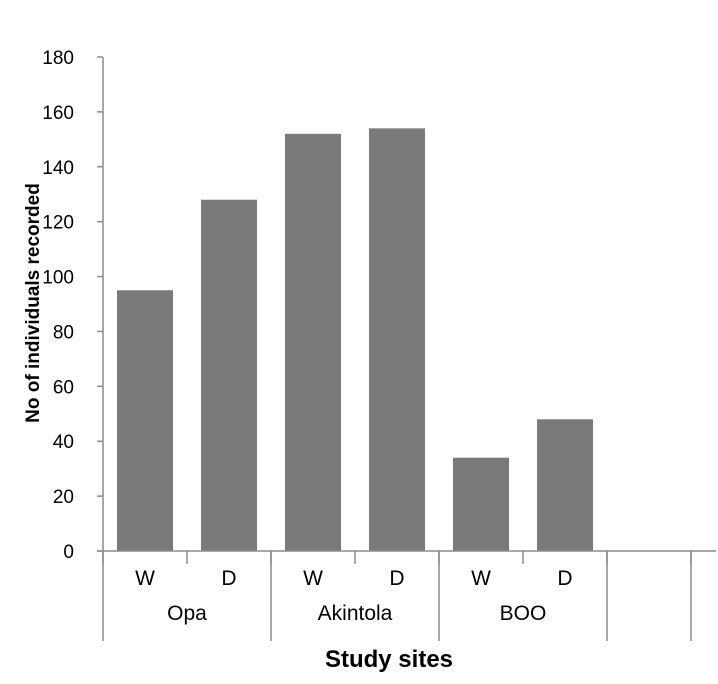 The image size is (718, 684). What do you see at coordinates (565, 485) in the screenshot?
I see `bar-boo-d` at bounding box center [565, 485].